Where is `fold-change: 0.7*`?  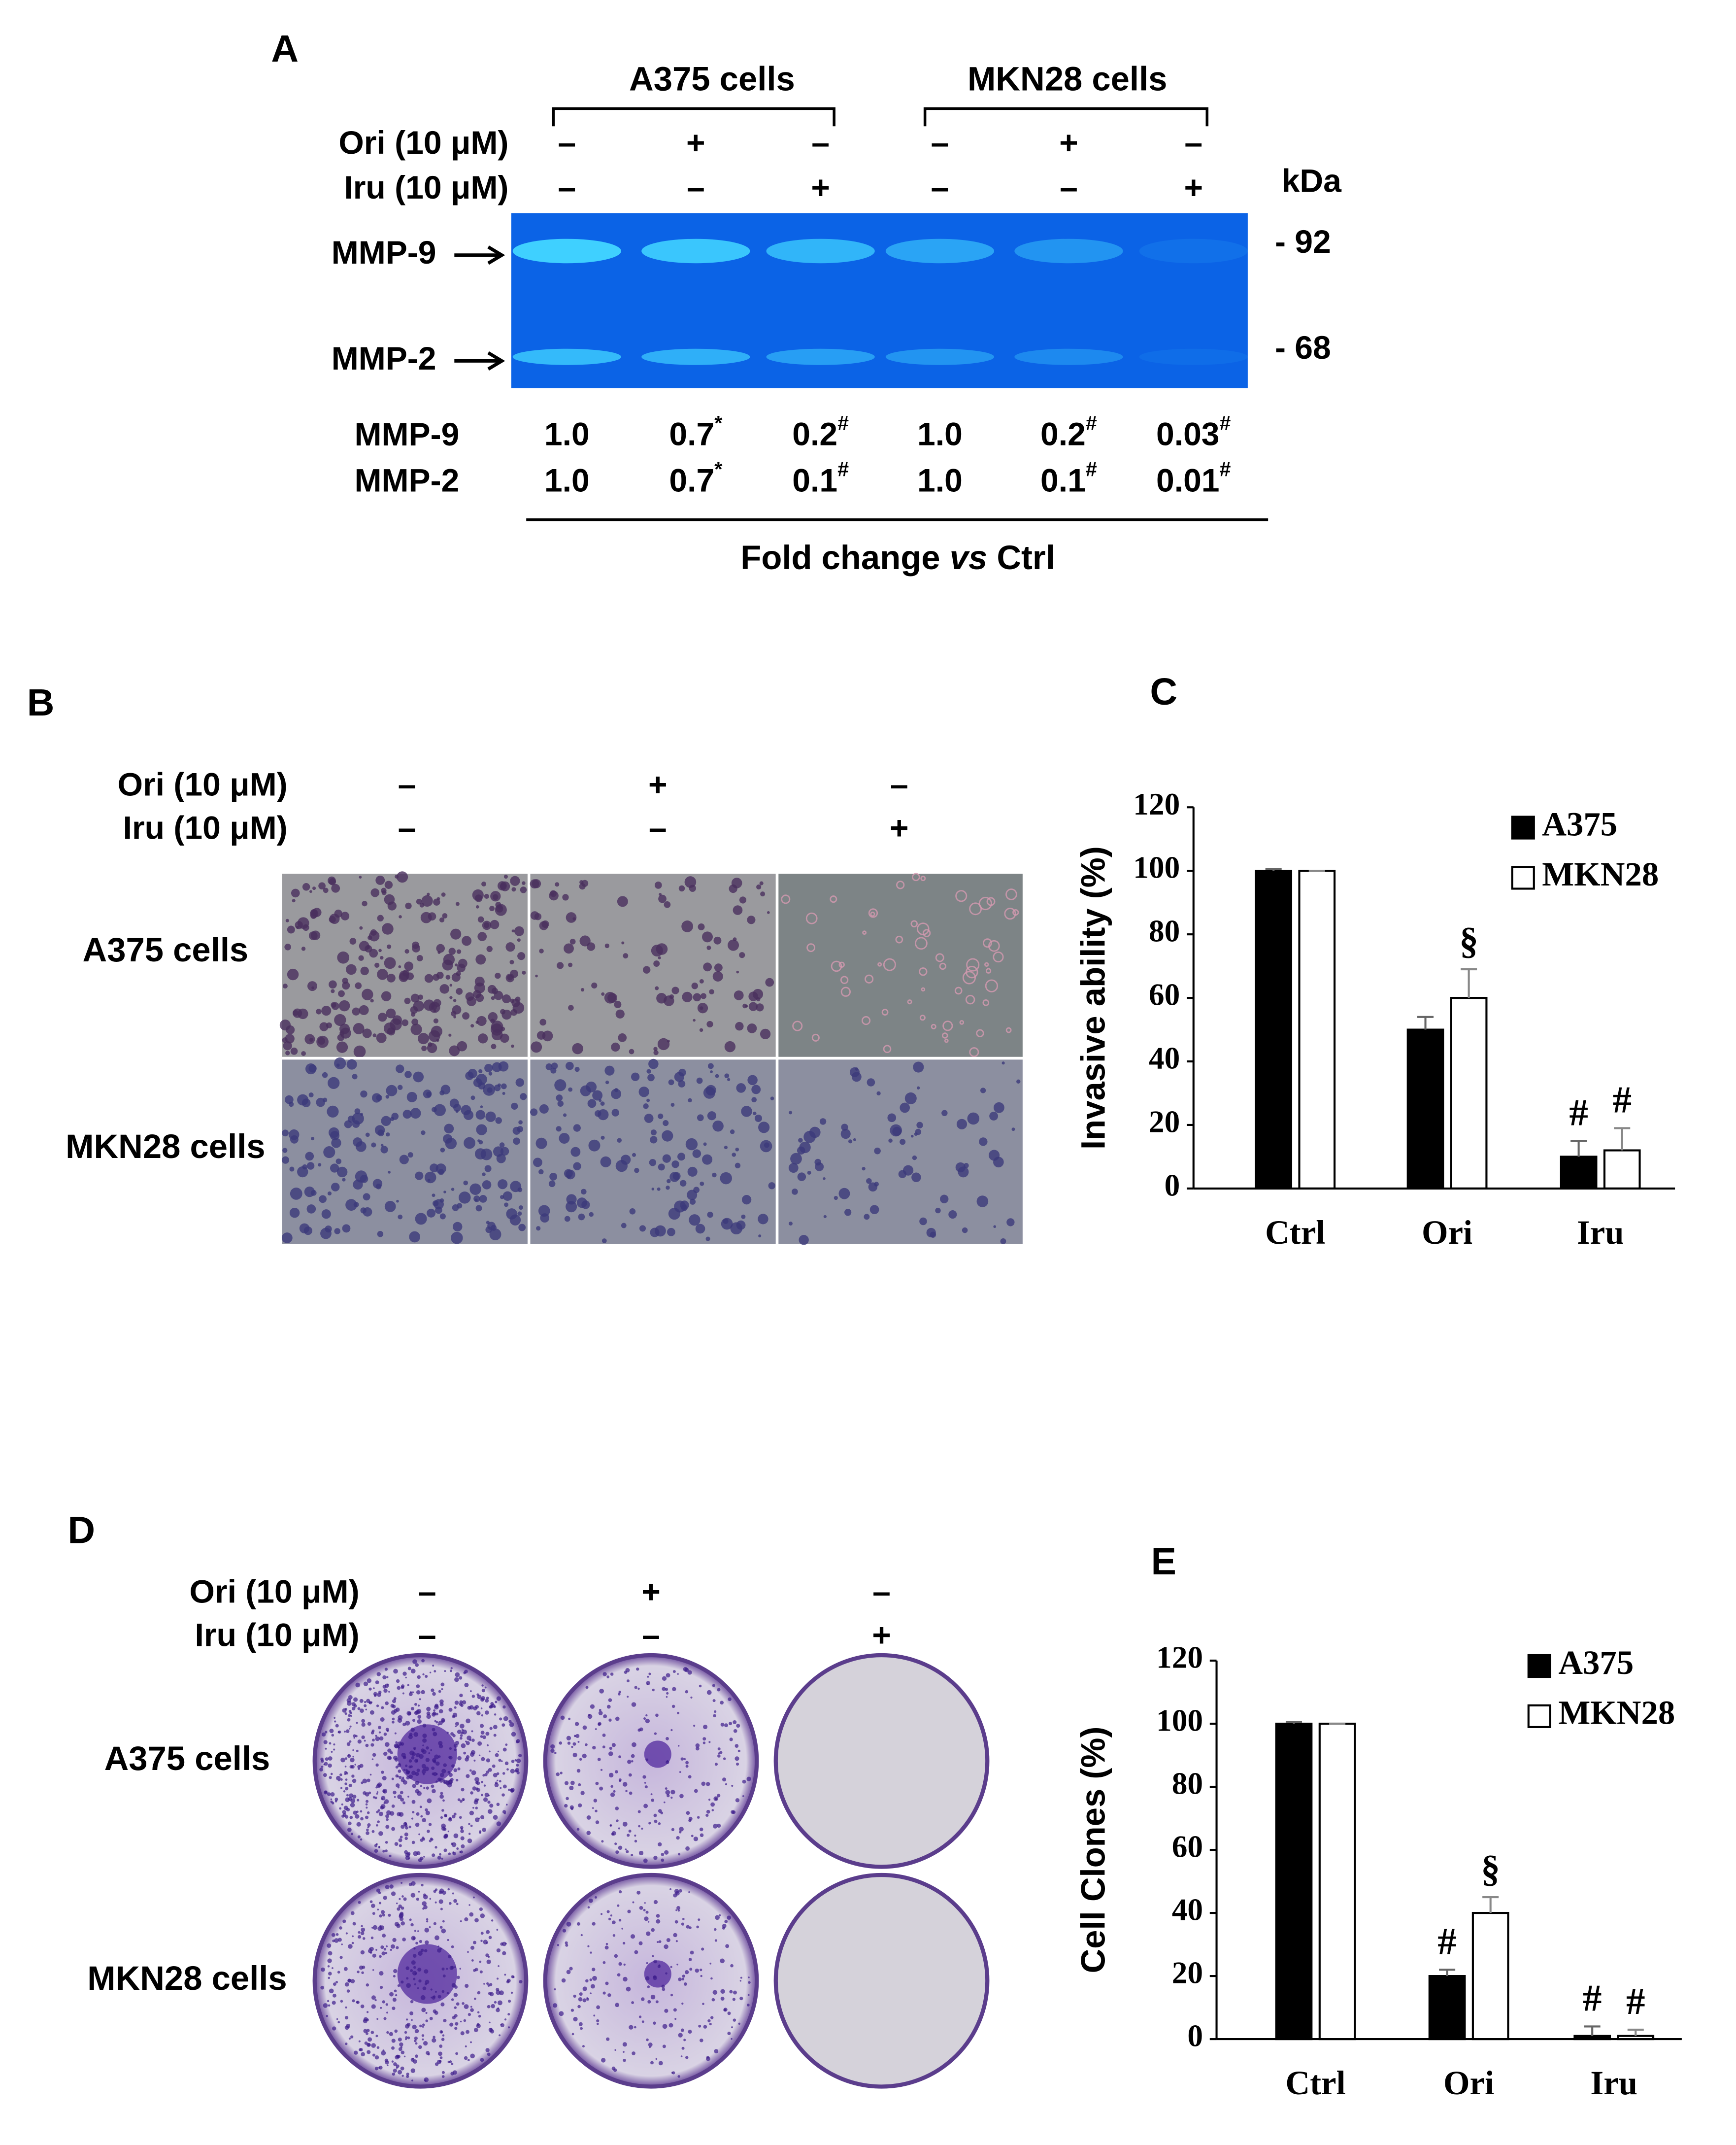
fold-change: 0.7* is located at coordinates (696, 432).